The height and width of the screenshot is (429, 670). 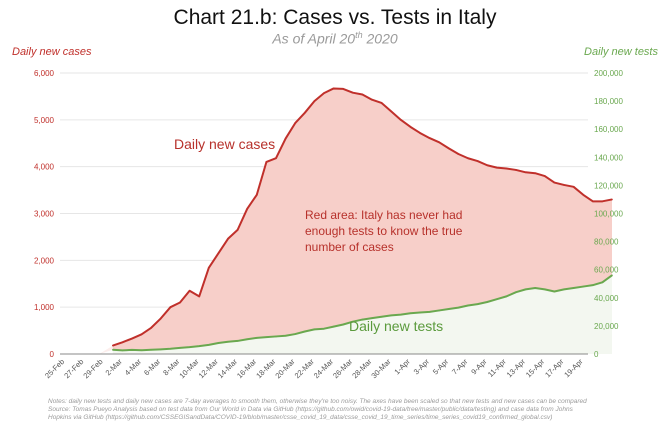 I want to click on x-tick-label: 24-Mar, so click(x=324, y=369).